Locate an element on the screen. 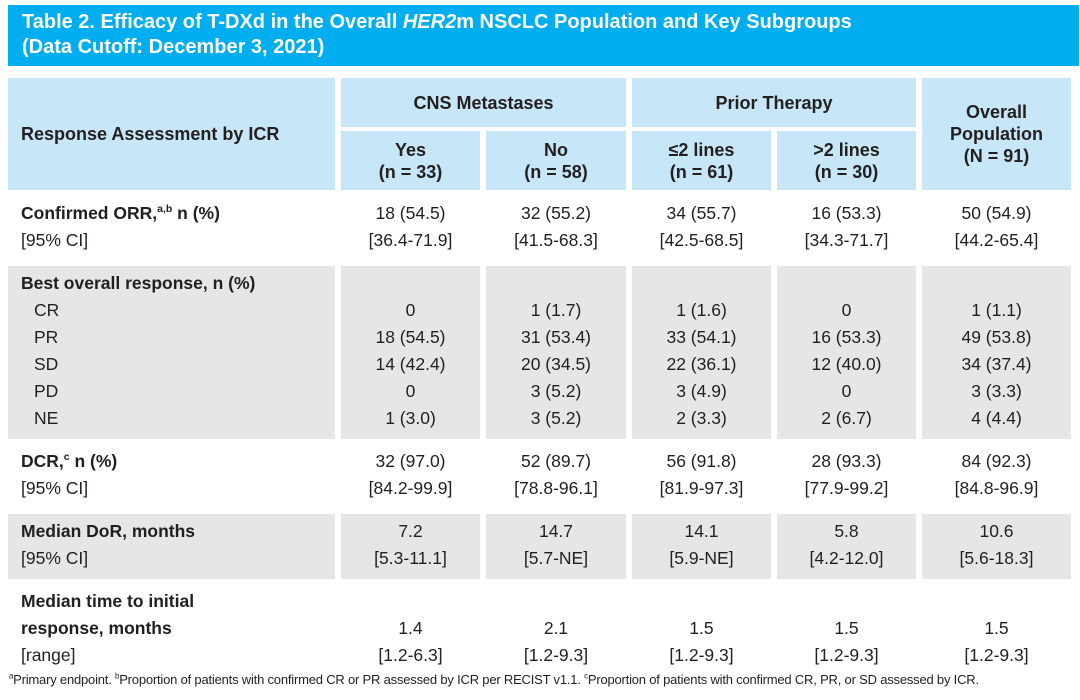 This screenshot has width=1080, height=700. value-cell: 50 (54.9) [44.2-65.4] is located at coordinates (996, 228).